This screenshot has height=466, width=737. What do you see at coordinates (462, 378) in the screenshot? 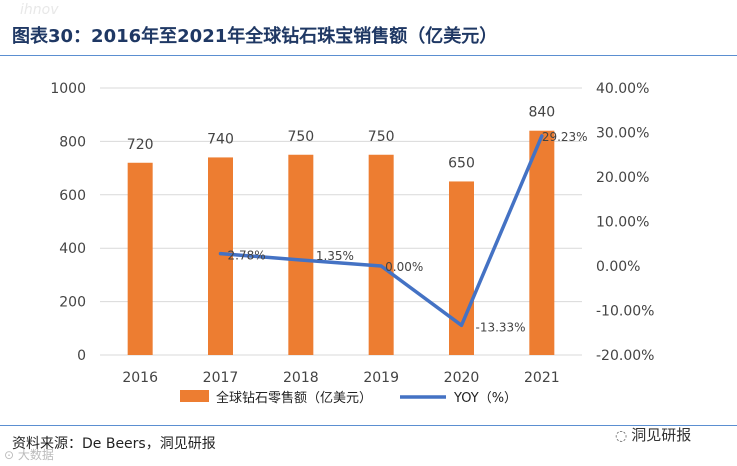
I see `x-tick-label: 2020` at bounding box center [462, 378].